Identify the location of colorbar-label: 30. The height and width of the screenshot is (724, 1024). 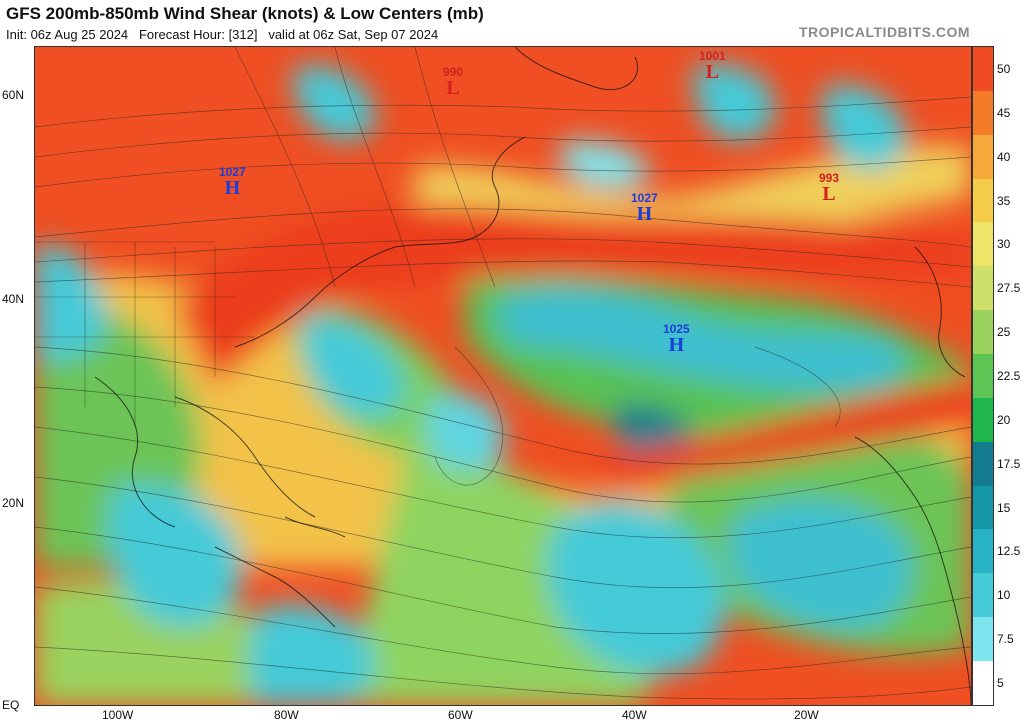
(1004, 244).